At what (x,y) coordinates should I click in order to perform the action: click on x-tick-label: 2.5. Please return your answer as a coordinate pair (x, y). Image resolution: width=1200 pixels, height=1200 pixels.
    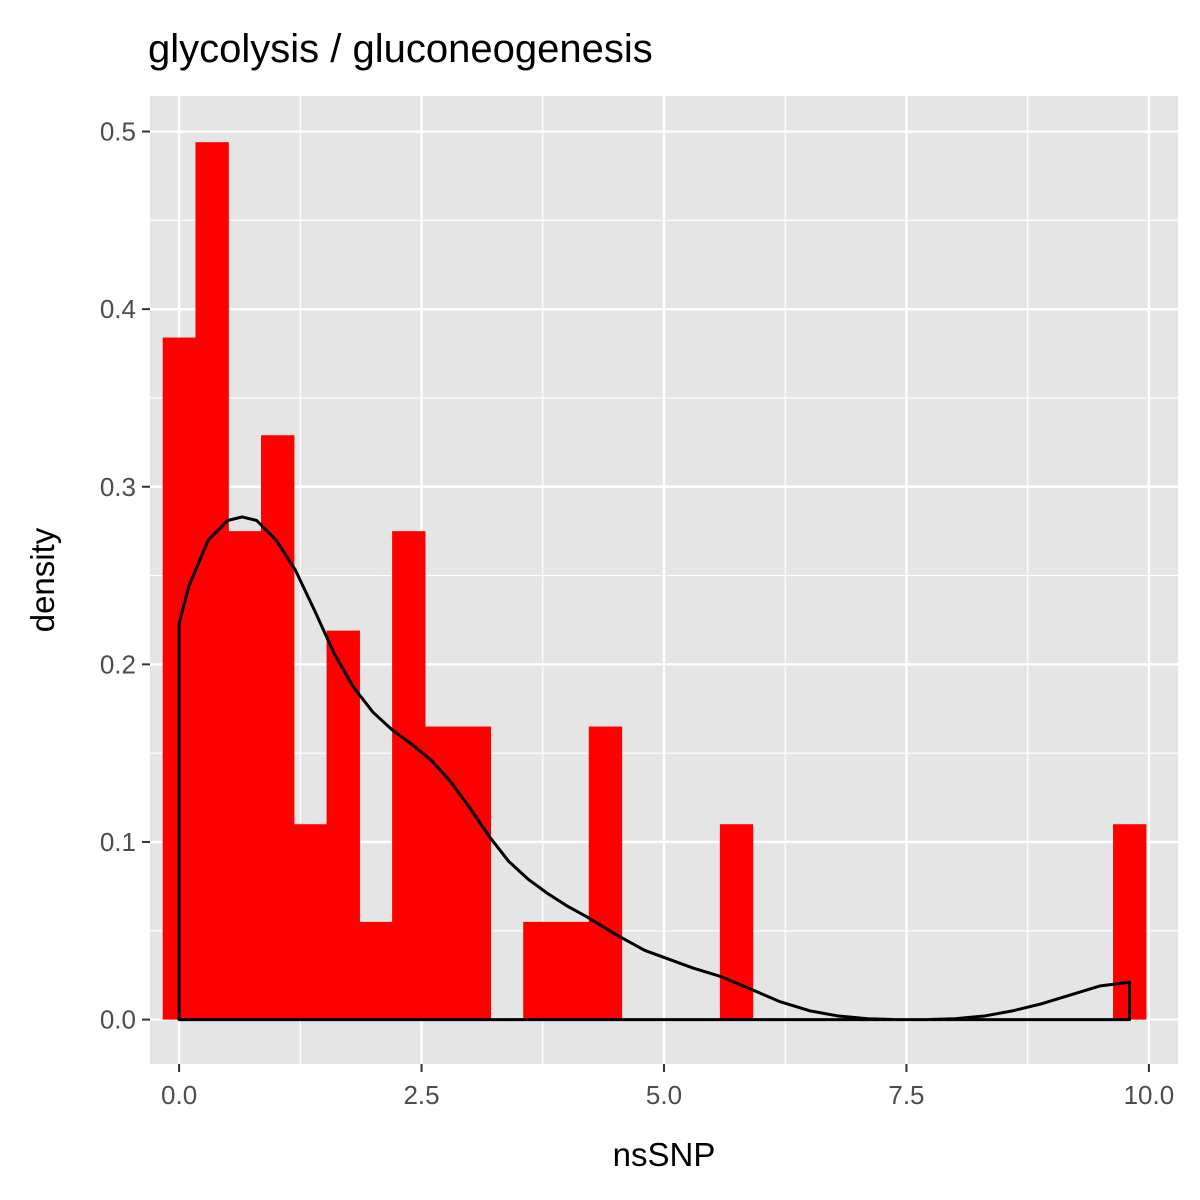
    Looking at the image, I should click on (421, 1095).